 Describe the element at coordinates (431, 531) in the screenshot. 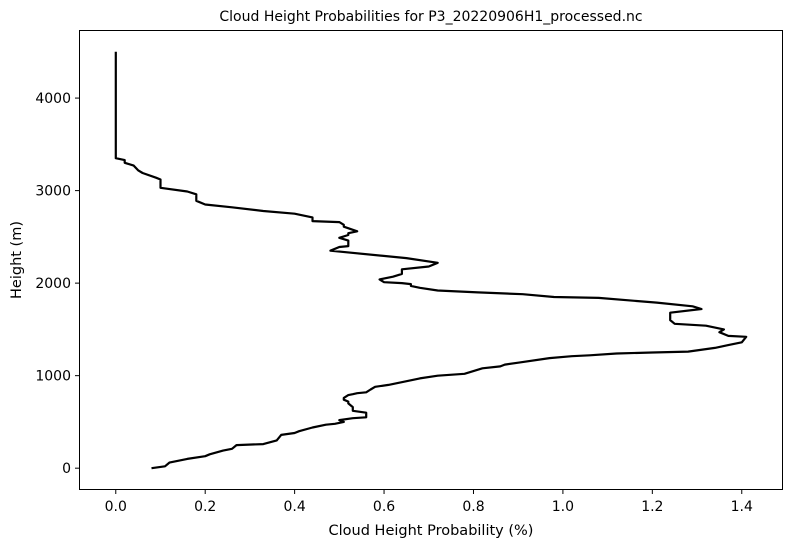

I see `x-axis-label: Cloud Height Probability (%)` at that location.